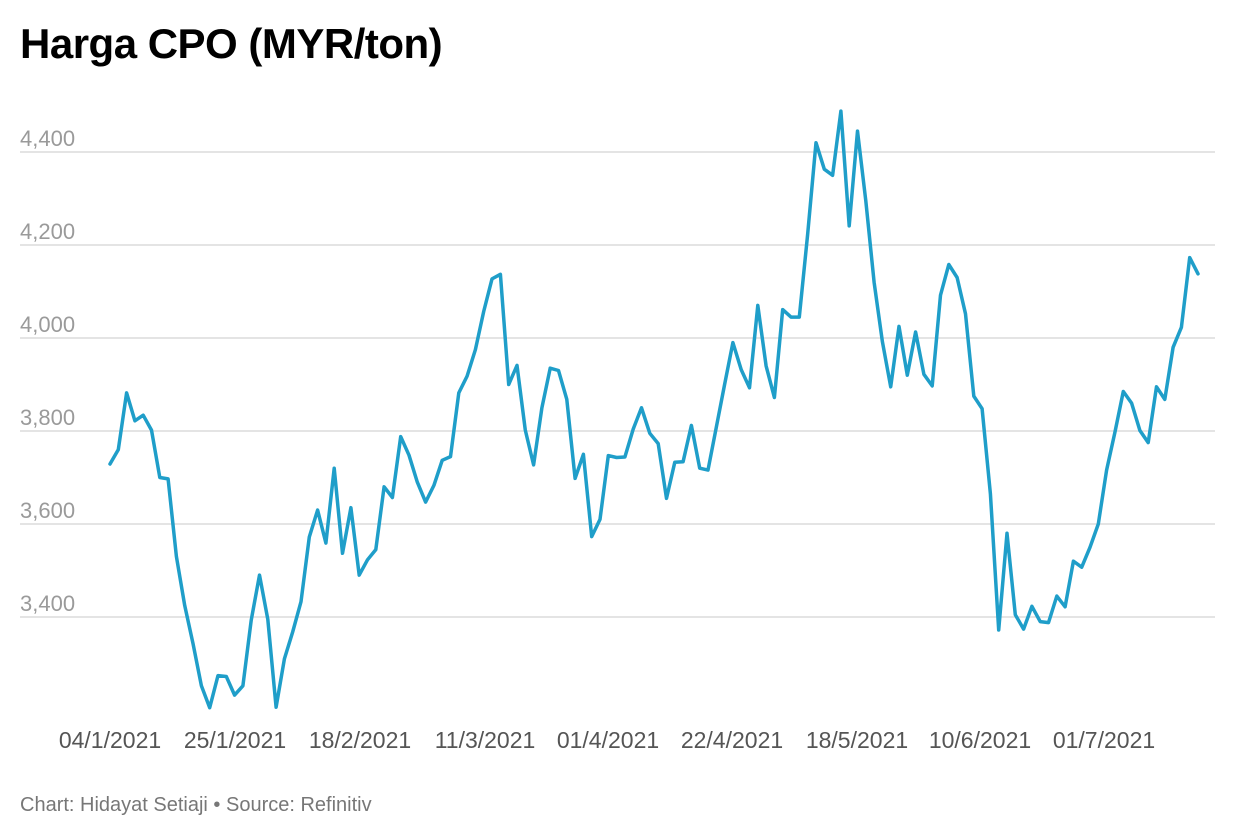  What do you see at coordinates (485, 740) in the screenshot?
I see `x-tick-label: 11/3/2021` at bounding box center [485, 740].